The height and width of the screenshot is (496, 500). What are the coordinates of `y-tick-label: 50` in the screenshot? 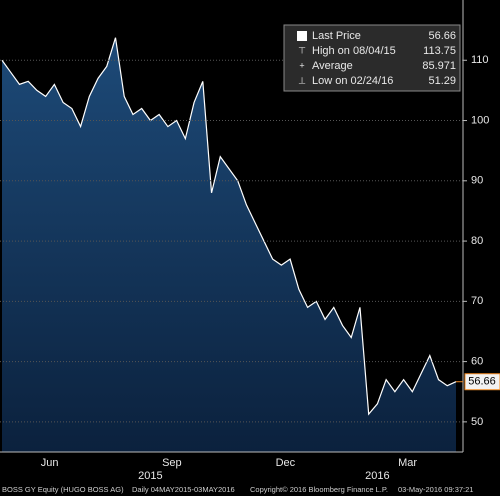 It's located at (477, 422).